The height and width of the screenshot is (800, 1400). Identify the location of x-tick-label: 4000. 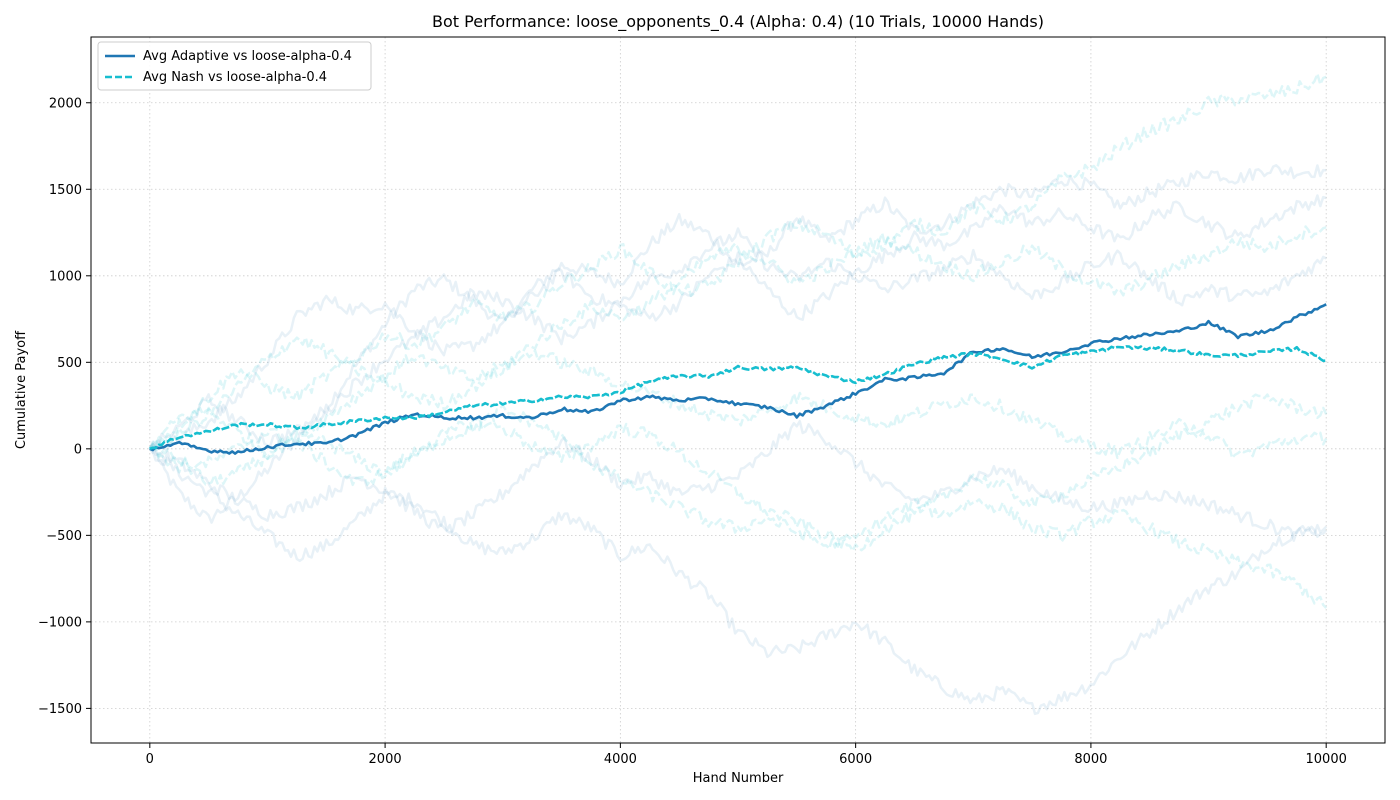
(620, 759).